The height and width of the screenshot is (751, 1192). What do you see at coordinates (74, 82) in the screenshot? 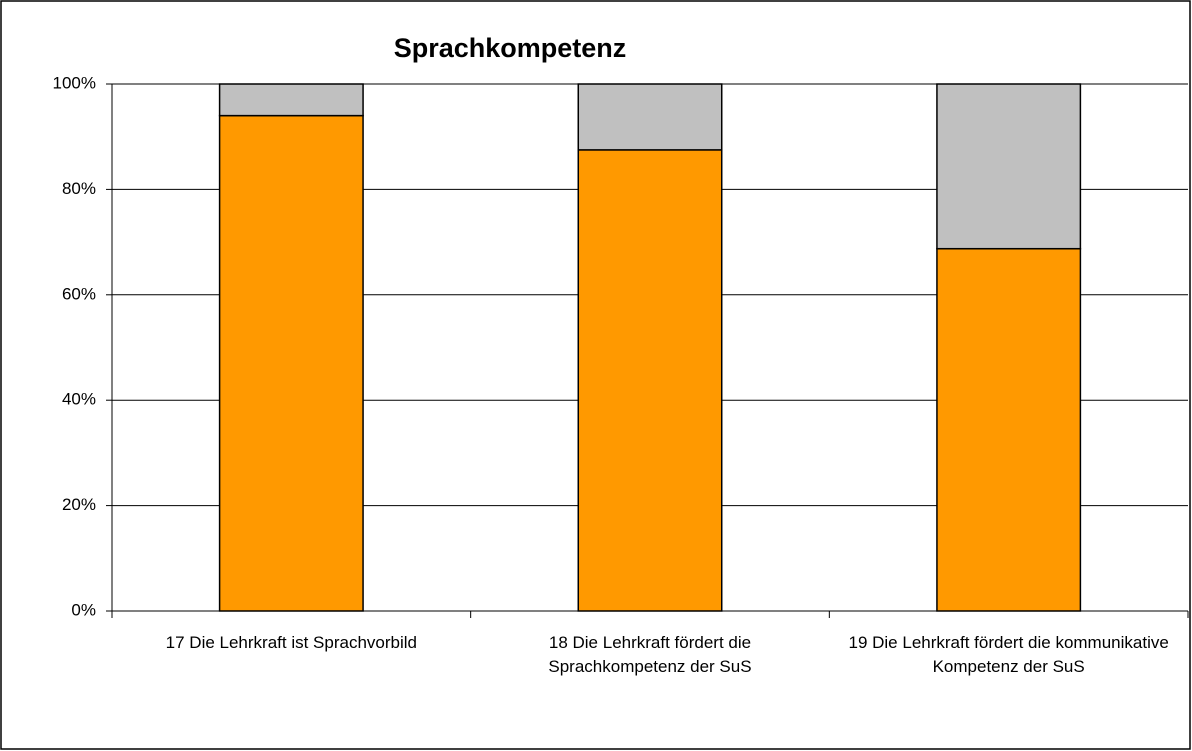
I see `y-tick-label: 100%` at bounding box center [74, 82].